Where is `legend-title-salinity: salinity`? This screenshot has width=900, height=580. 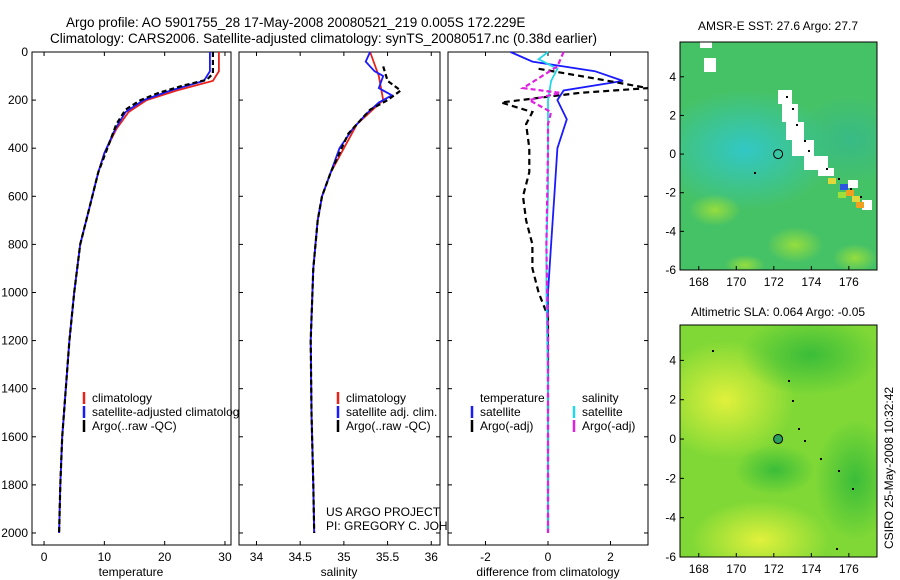 legend-title-salinity: salinity is located at coordinates (600, 398).